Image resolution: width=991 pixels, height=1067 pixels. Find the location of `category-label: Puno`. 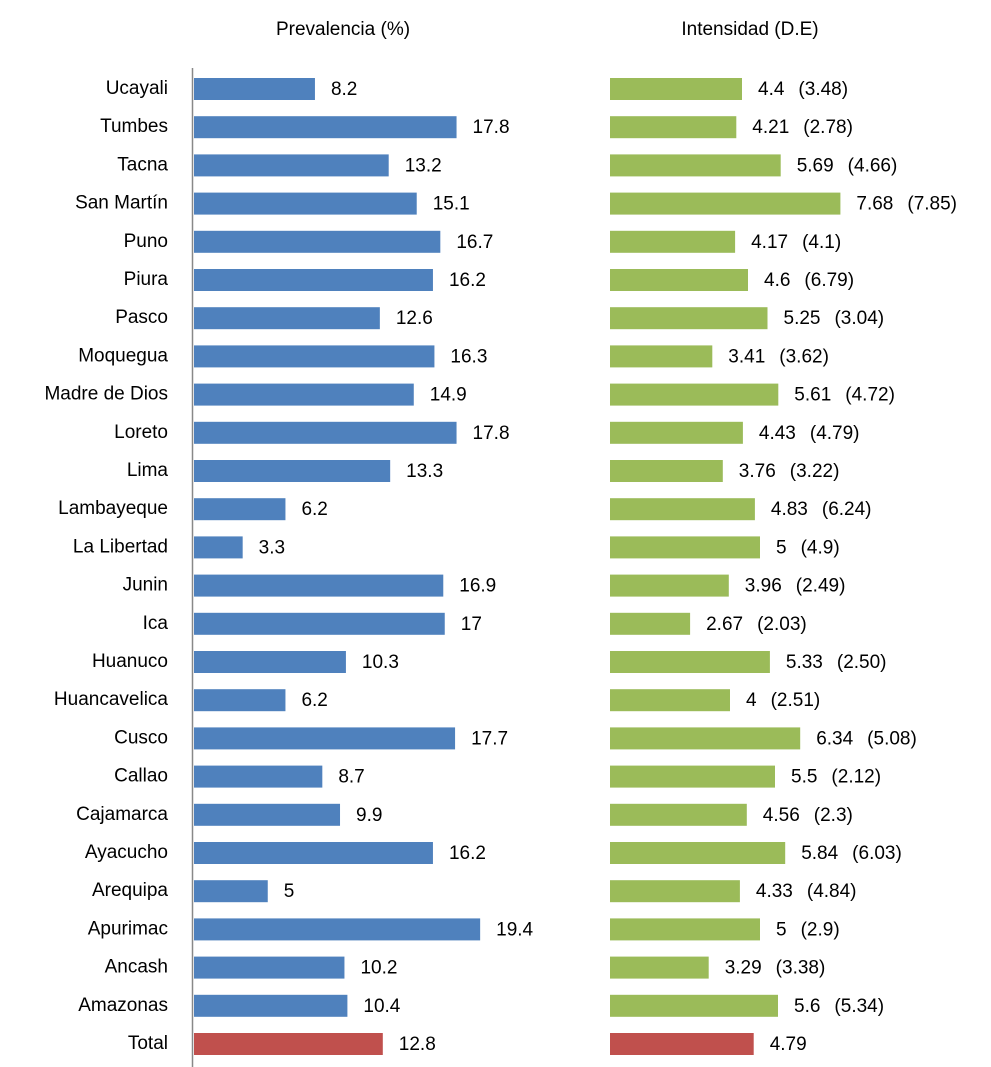

category-label: Puno is located at coordinates (146, 241).